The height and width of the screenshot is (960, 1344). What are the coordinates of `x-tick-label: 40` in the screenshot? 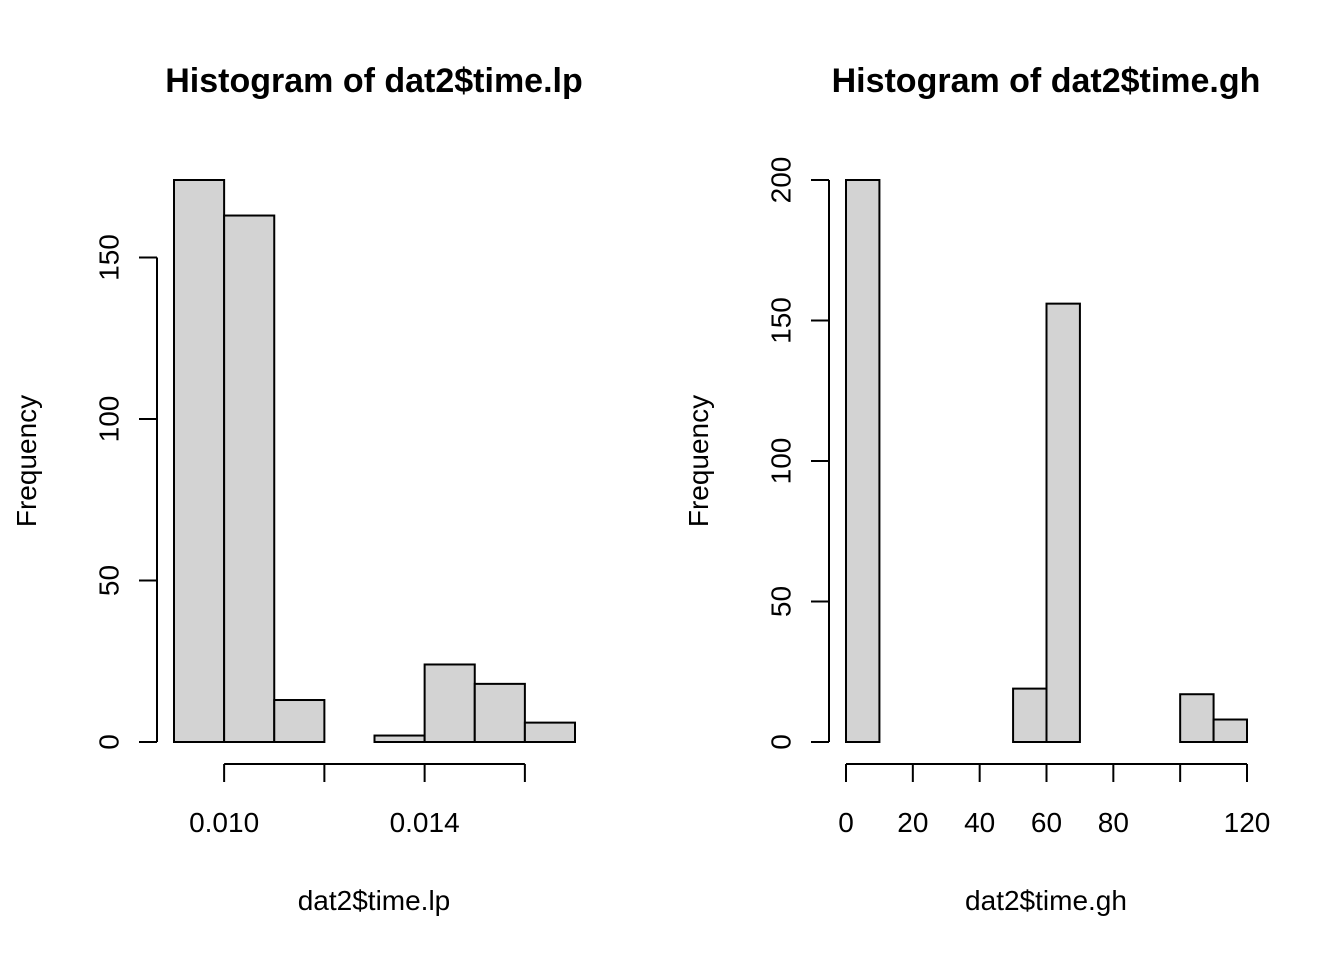 It's located at (979, 822).